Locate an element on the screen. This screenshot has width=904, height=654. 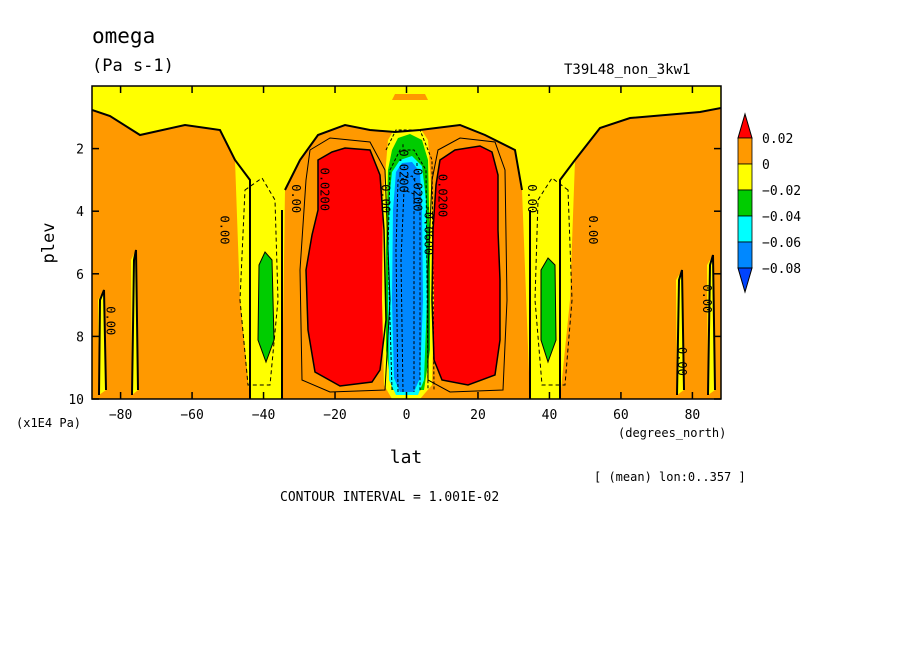
thin-contour-nh is located at coordinates (467, 265).